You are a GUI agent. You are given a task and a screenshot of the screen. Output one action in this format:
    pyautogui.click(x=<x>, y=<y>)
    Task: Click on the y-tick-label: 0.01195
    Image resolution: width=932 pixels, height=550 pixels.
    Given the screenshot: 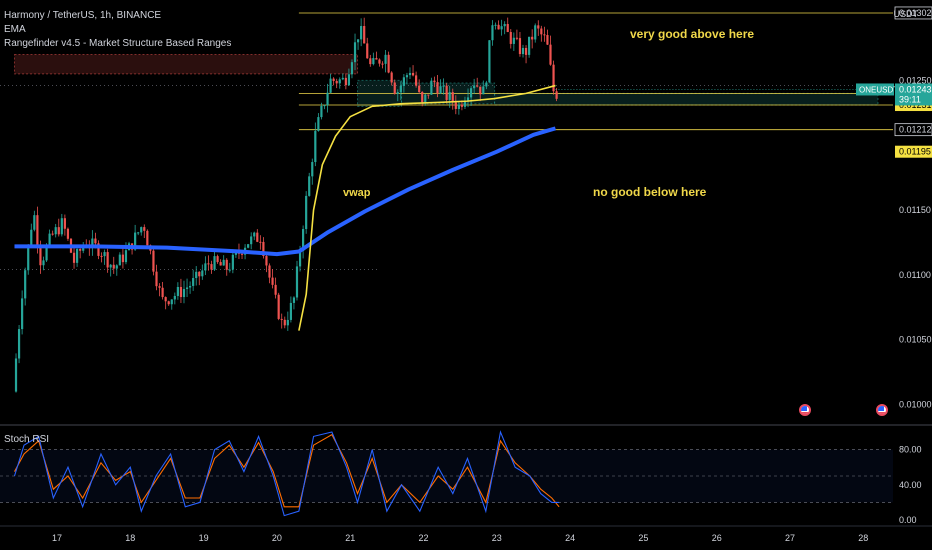 What is the action you would take?
    pyautogui.click(x=915, y=152)
    